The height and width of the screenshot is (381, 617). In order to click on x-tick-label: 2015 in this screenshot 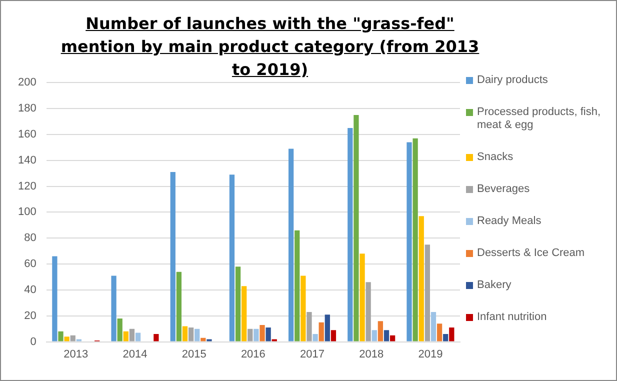, I will do `click(194, 354)`.